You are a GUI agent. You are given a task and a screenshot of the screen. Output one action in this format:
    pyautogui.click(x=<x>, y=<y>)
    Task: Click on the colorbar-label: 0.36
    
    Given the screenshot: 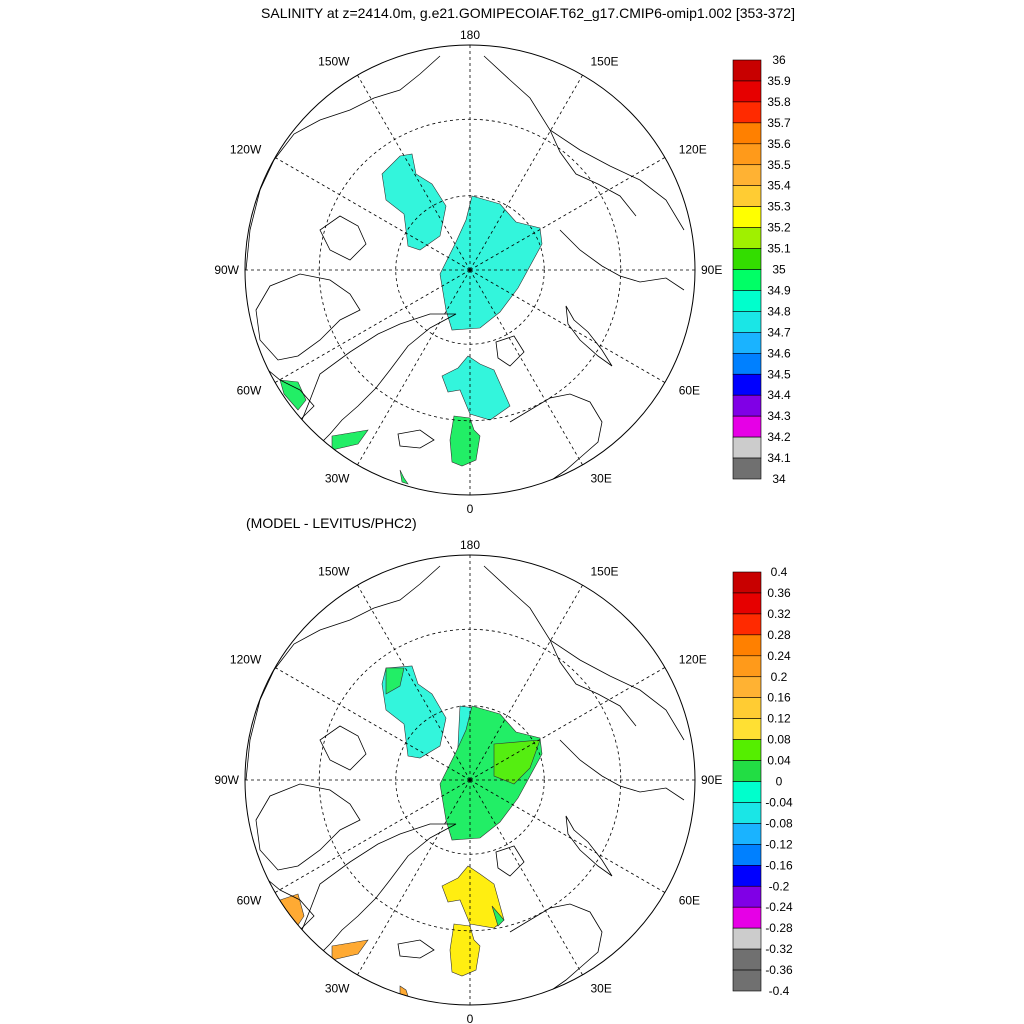 What is the action you would take?
    pyautogui.click(x=779, y=593)
    